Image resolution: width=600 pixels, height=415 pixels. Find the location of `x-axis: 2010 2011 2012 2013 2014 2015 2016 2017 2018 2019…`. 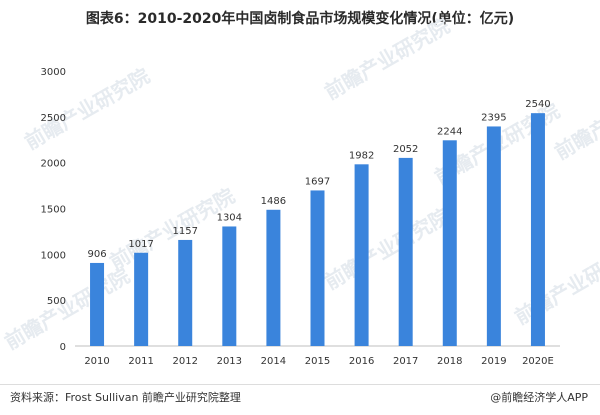

x-axis: 2010 2011 2012 2013 2014 2015 2016 2017 2018 2019… is located at coordinates (317, 356).